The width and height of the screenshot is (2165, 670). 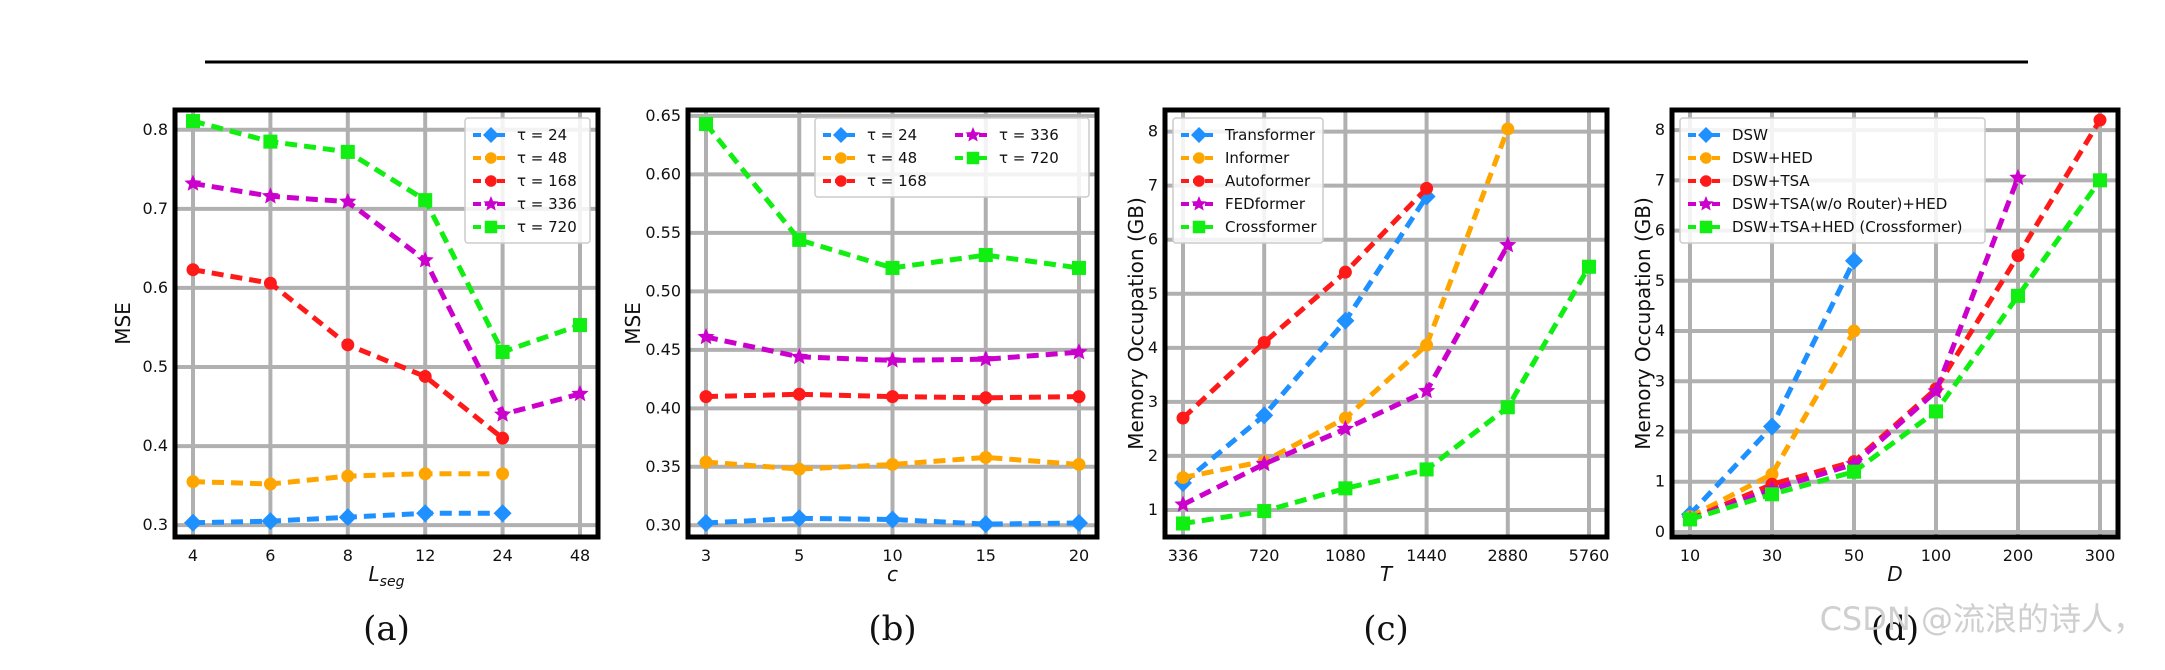 What do you see at coordinates (425, 555) in the screenshot?
I see `x-tick-label: 12` at bounding box center [425, 555].